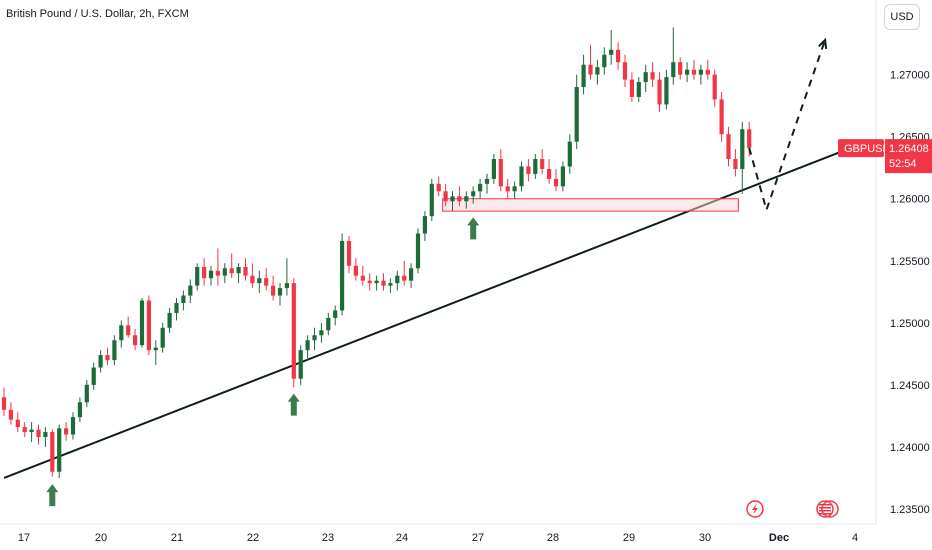  I want to click on projection-path, so click(787, 126).